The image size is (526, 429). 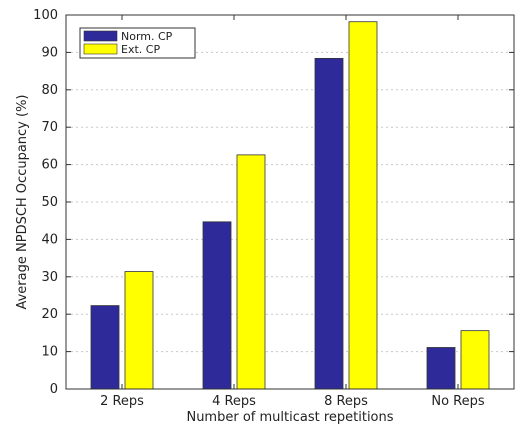 I want to click on y-tick-label: 80, so click(x=49, y=90).